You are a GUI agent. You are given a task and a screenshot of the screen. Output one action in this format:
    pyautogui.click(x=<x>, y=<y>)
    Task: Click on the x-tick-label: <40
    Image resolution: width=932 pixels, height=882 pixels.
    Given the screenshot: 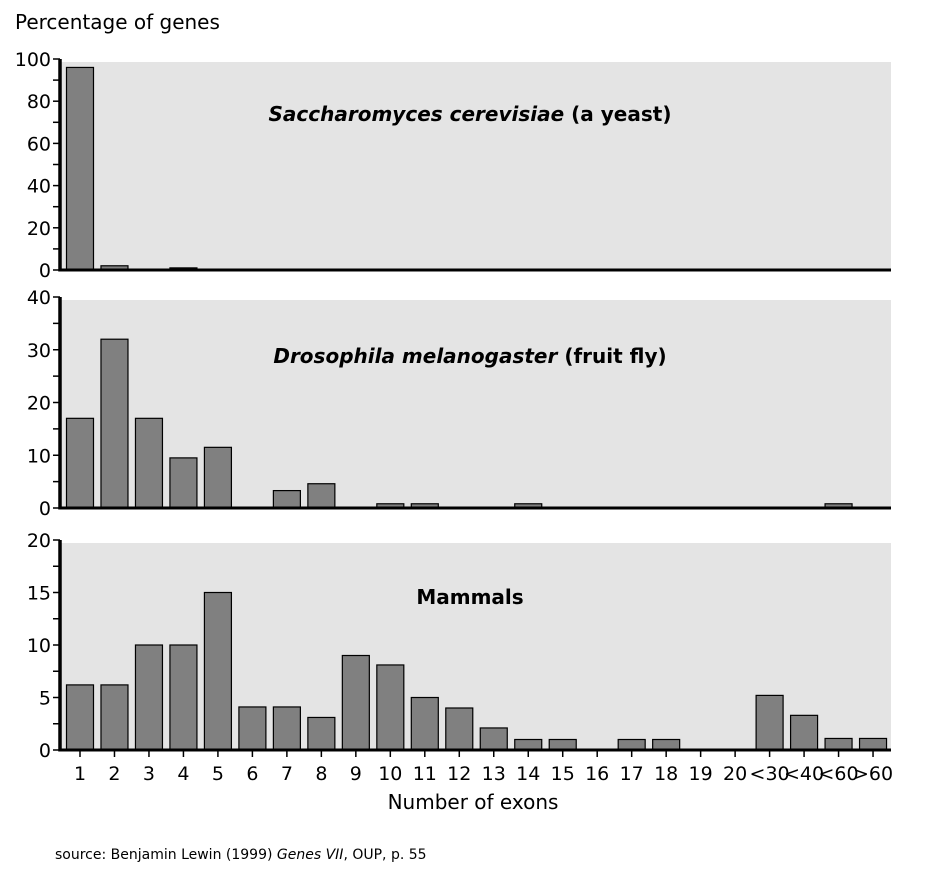 What is the action you would take?
    pyautogui.click(x=804, y=774)
    